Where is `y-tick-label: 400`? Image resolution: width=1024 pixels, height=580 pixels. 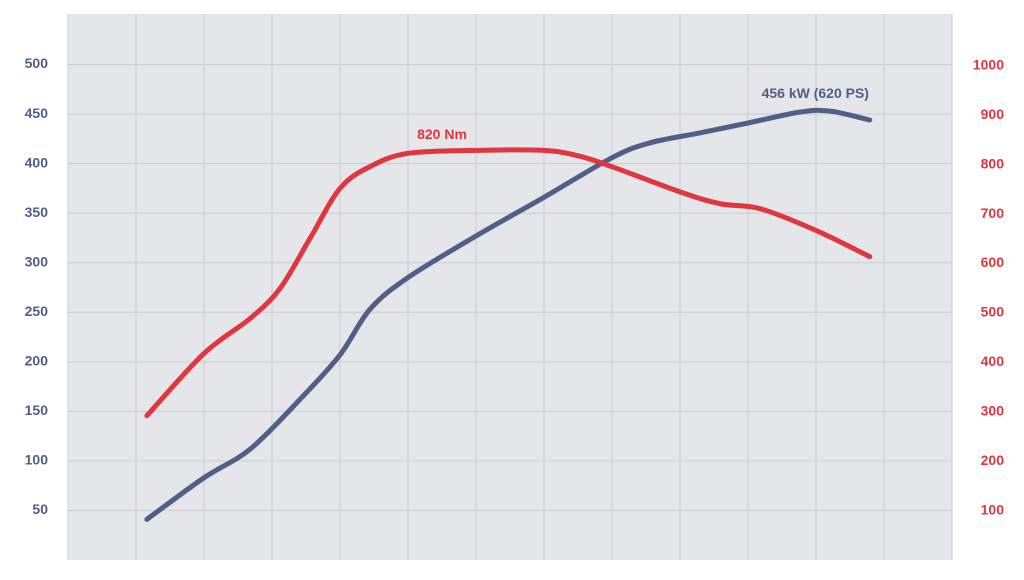 y-tick-label: 400 is located at coordinates (37, 162).